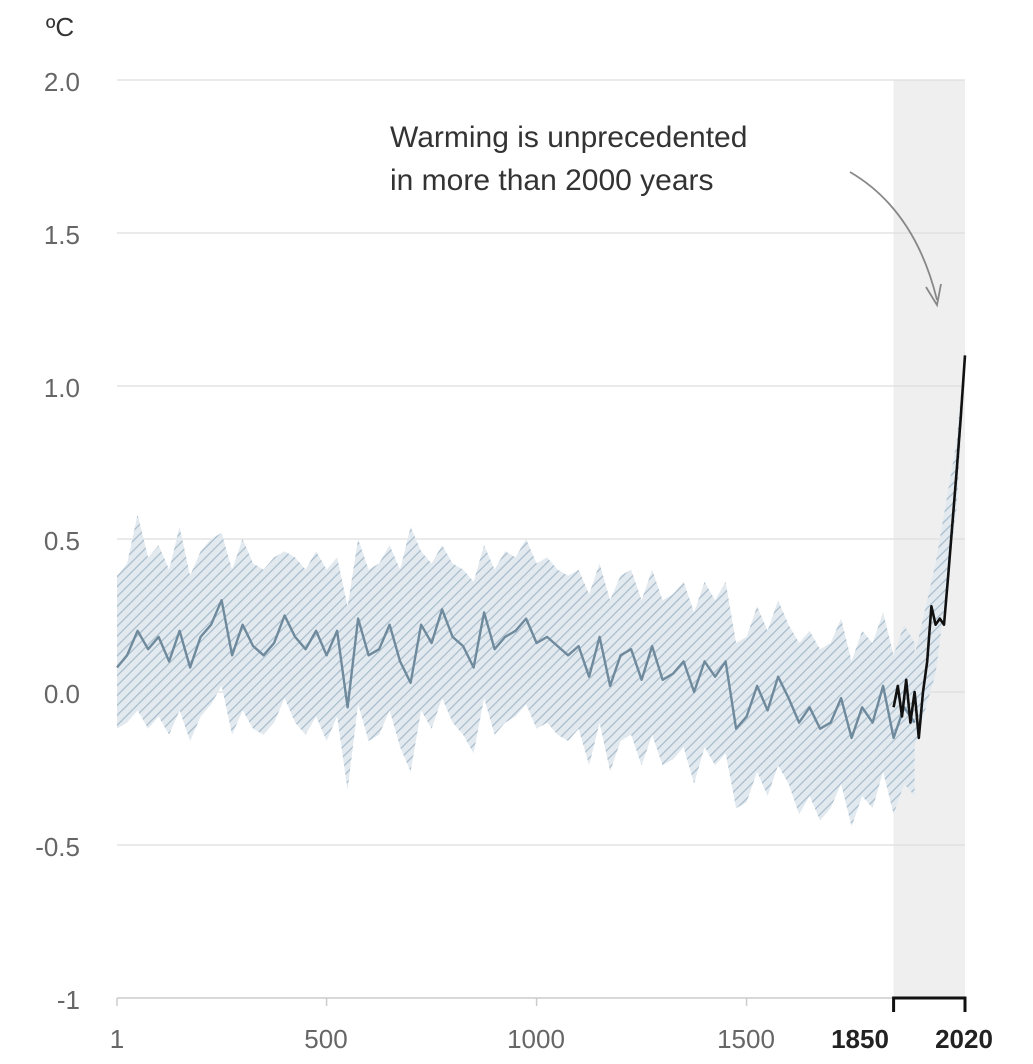  What do you see at coordinates (746, 1039) in the screenshot?
I see `x-tick-label: 1500` at bounding box center [746, 1039].